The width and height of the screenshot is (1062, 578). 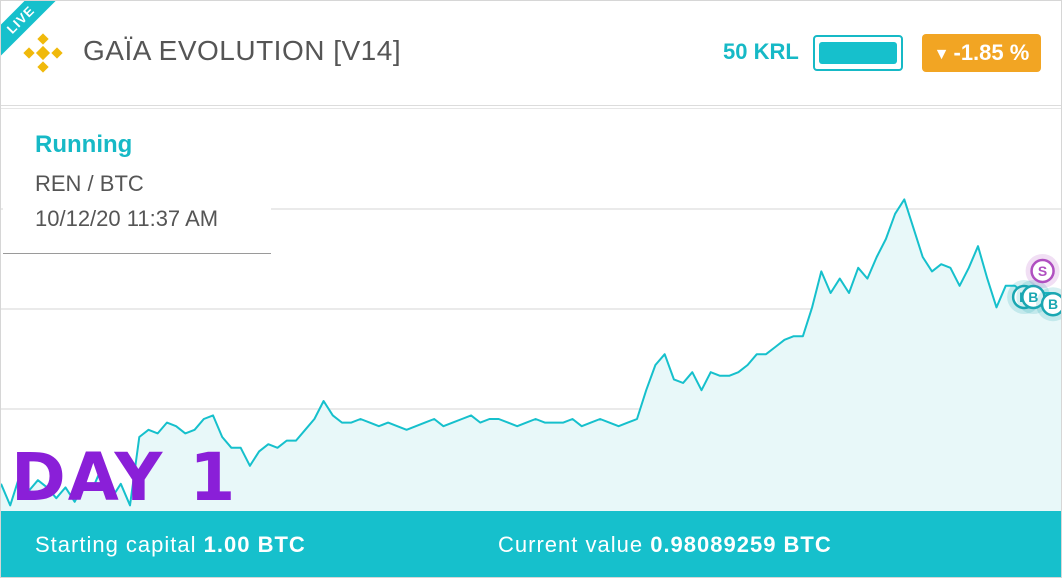 I want to click on starting-capital: Starting capital 1.00 BTC, so click(x=170, y=545).